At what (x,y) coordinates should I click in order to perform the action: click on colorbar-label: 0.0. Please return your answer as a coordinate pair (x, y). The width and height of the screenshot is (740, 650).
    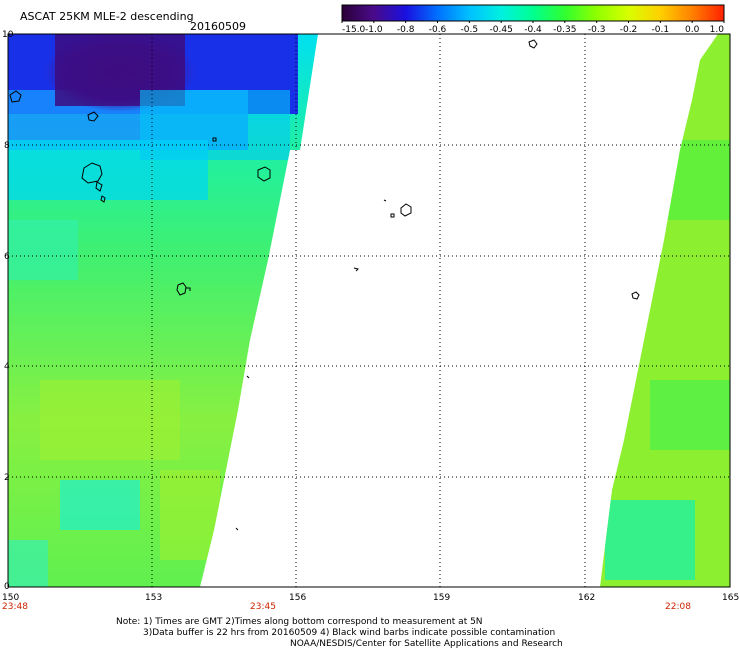
    Looking at the image, I should click on (692, 30).